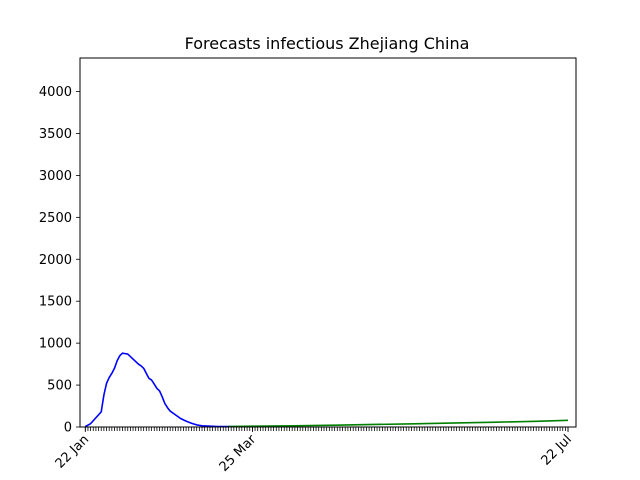 Image resolution: width=640 pixels, height=480 pixels. What do you see at coordinates (59, 386) in the screenshot?
I see `y-tick-label: 500` at bounding box center [59, 386].